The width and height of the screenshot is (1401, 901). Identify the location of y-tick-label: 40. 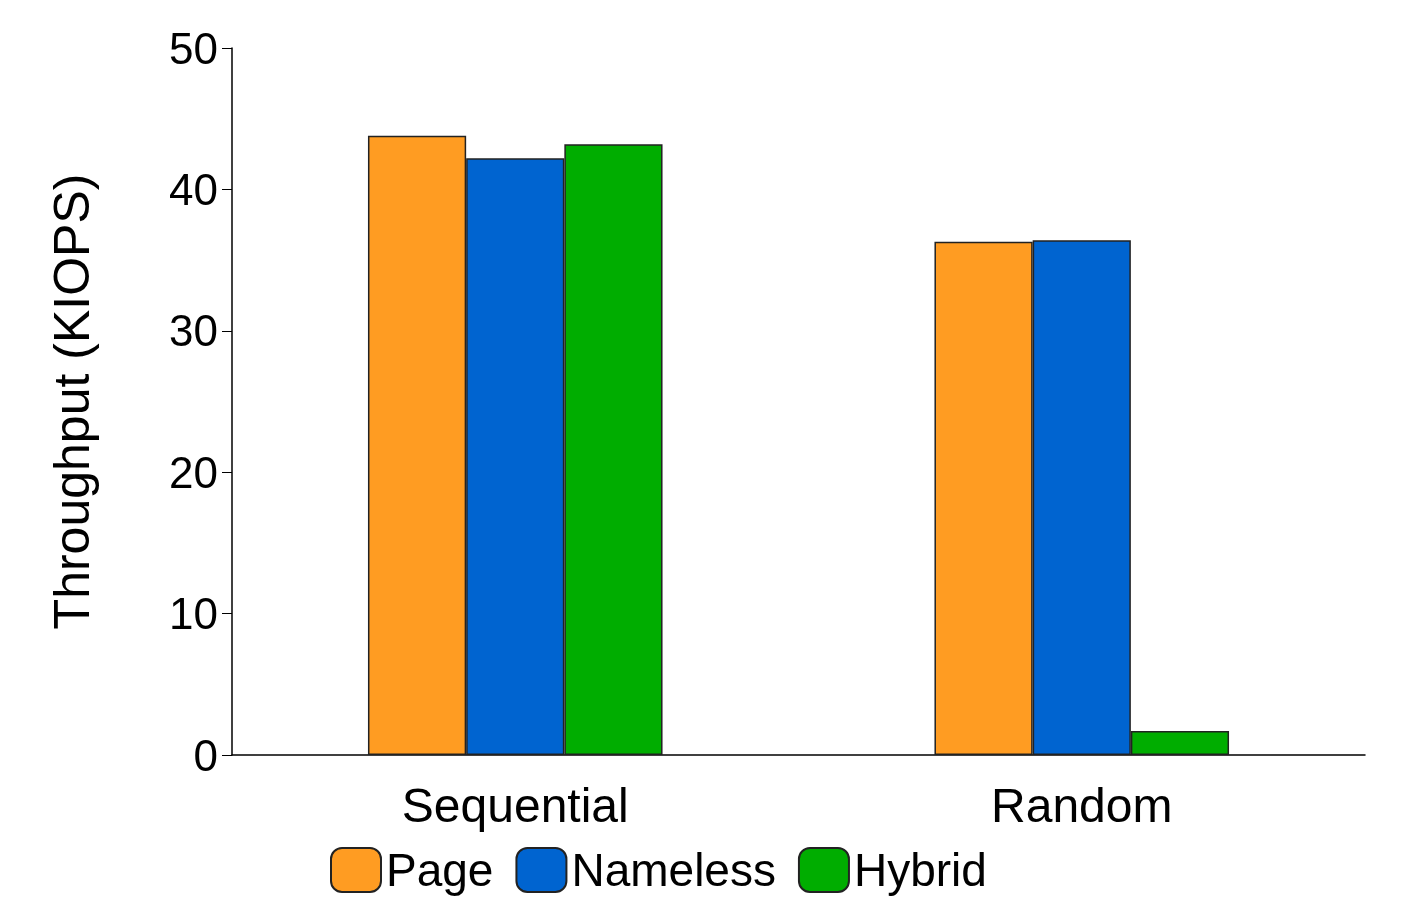
(193, 189).